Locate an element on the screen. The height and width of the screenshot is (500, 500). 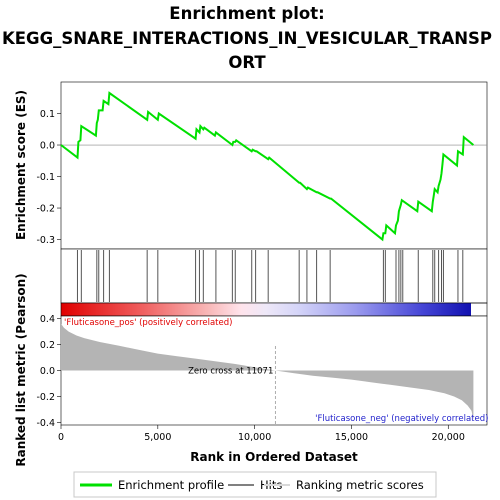
es-y-axis: 0.1 0.0 -0.1 -0.2 -0.3 is located at coordinates (48, 177).